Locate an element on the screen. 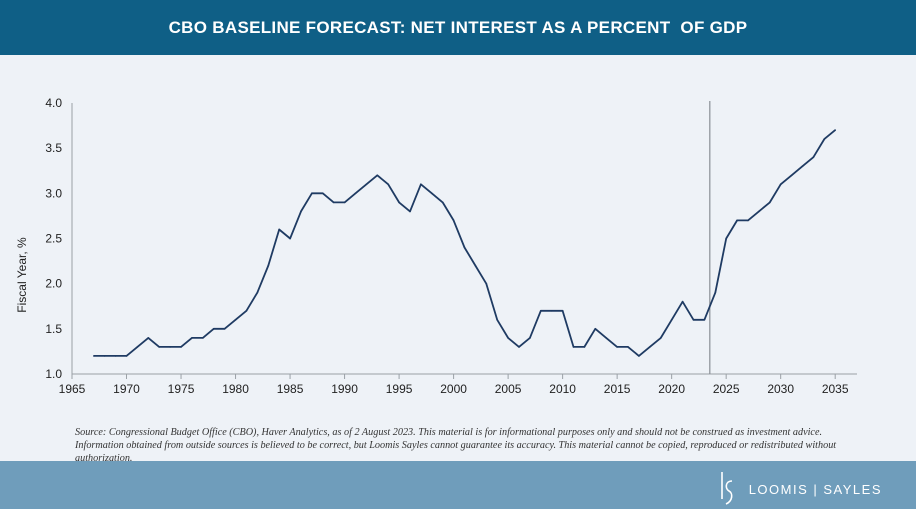 The height and width of the screenshot is (509, 916). y-axis: 1.0 1.5 2.0 2.5 3.0 3.5 4.0 is located at coordinates (53, 238).